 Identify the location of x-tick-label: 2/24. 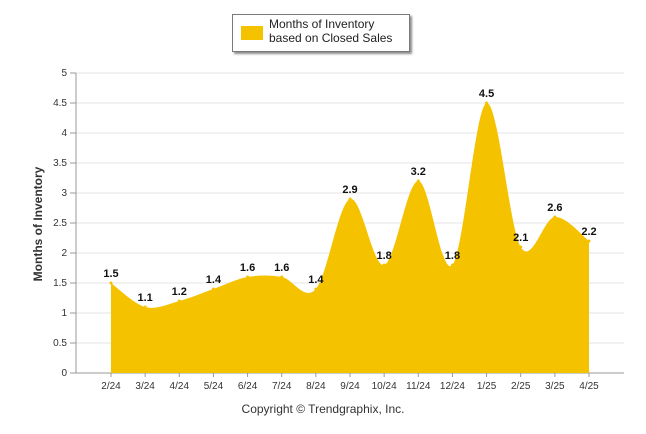
(111, 386).